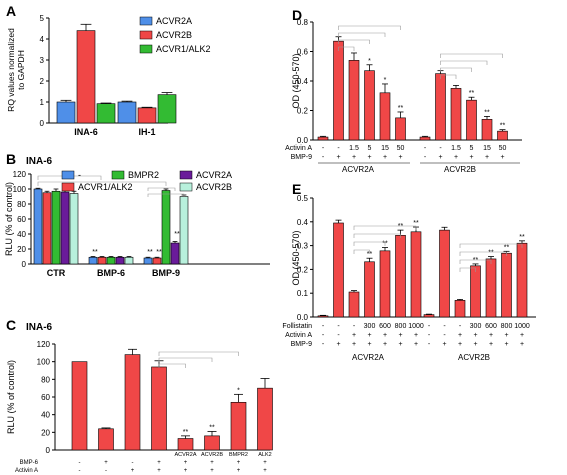  I want to click on a-legend-2-label: ACVR1/ALK2, so click(183, 49).